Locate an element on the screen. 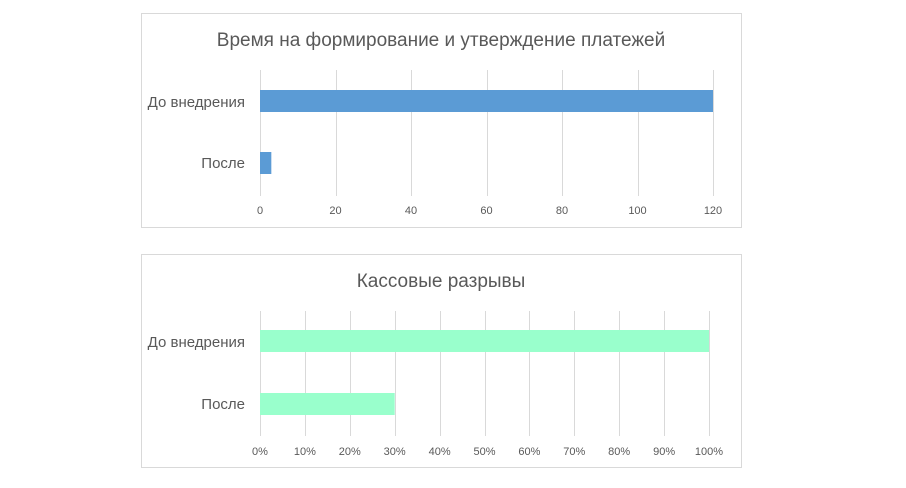  x-tick-label: 100 is located at coordinates (637, 211).